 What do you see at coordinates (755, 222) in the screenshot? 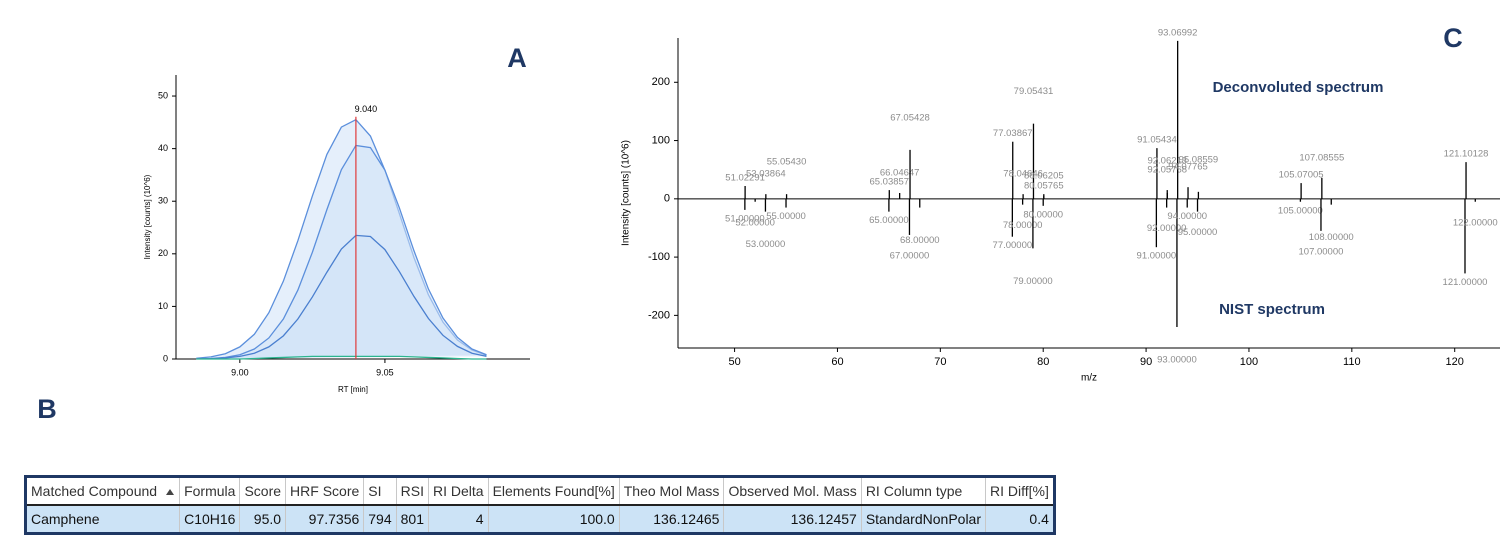
I see `peak-label: 52.00000` at bounding box center [755, 222].